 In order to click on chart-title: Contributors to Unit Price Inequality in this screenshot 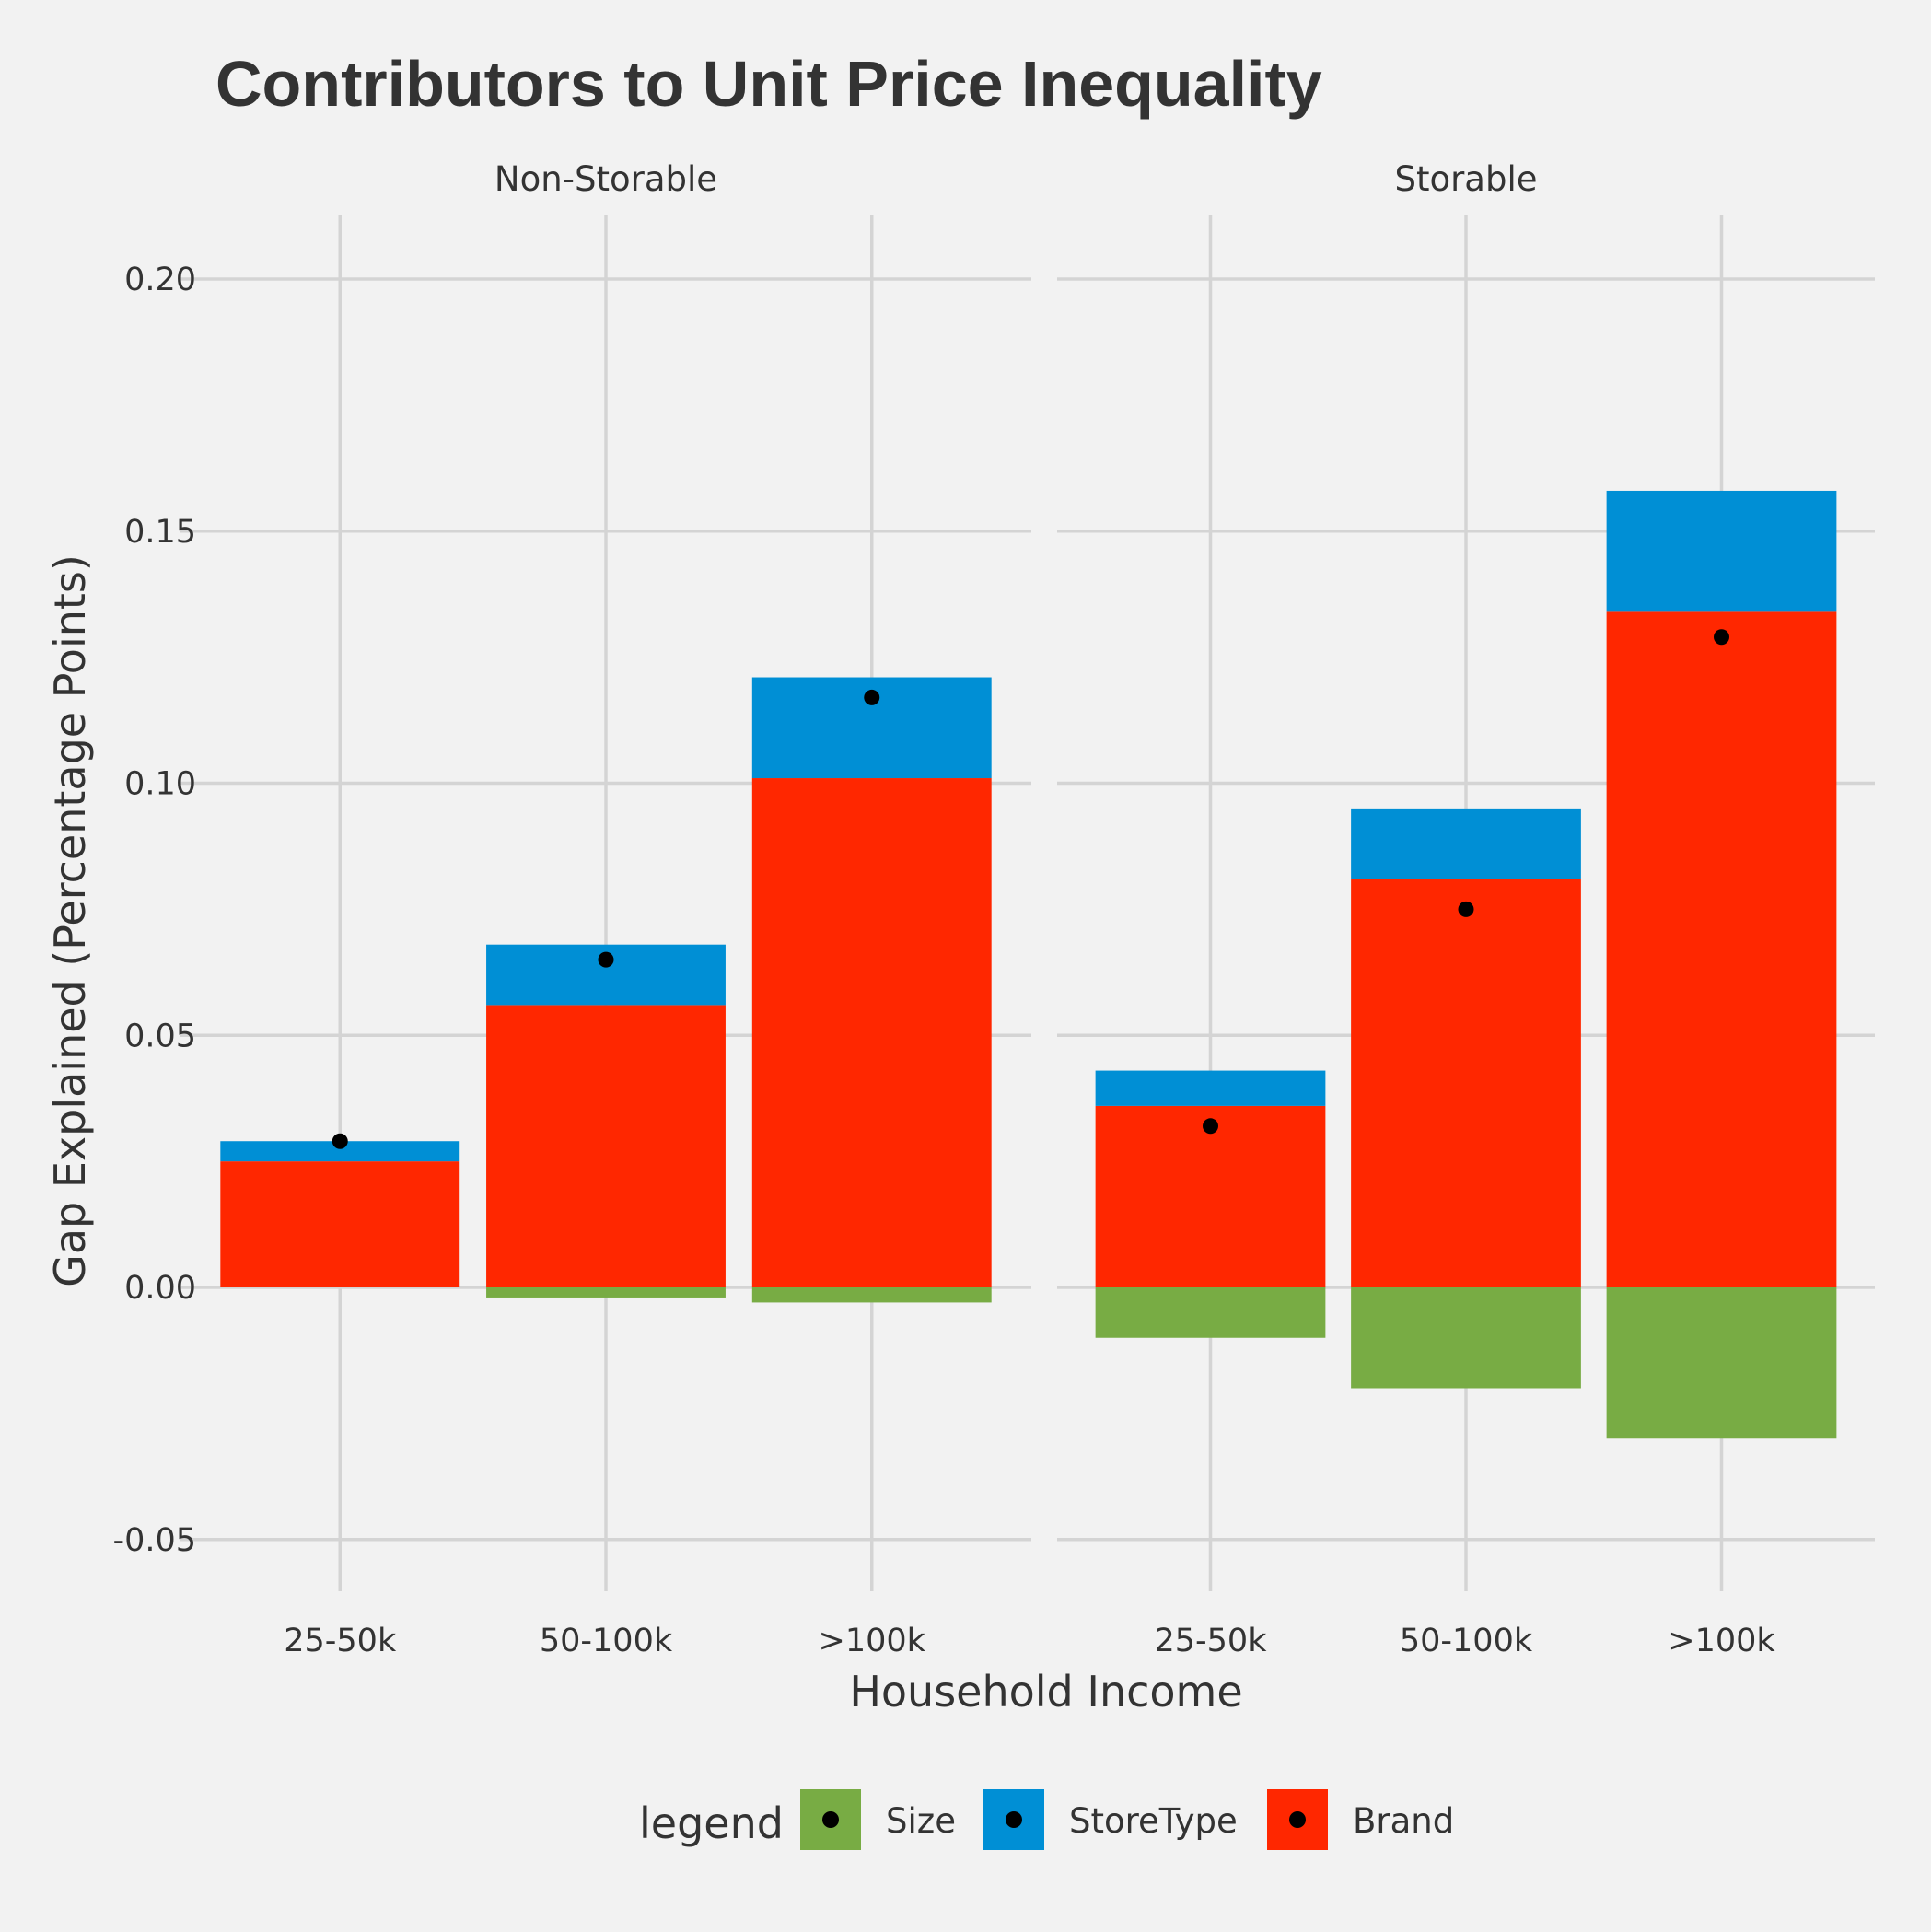, I will do `click(768, 84)`.